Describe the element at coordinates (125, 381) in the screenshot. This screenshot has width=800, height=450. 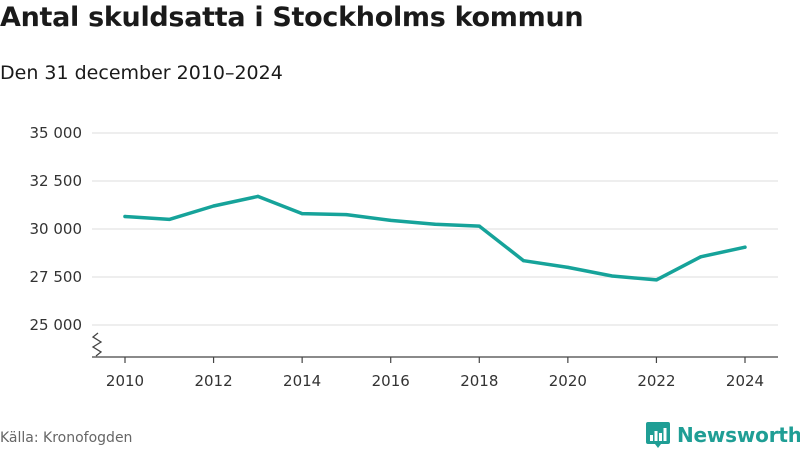
I see `x-tick-label: 2010` at that location.